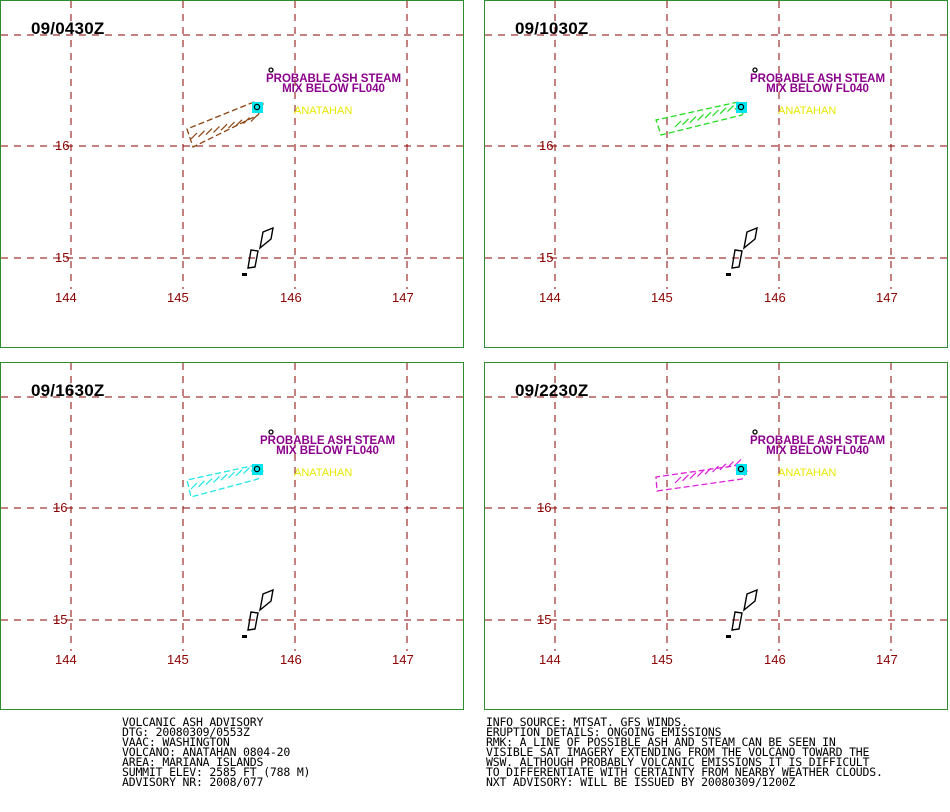  I want to click on panel-time-label: 09/1630Z, so click(68, 390).